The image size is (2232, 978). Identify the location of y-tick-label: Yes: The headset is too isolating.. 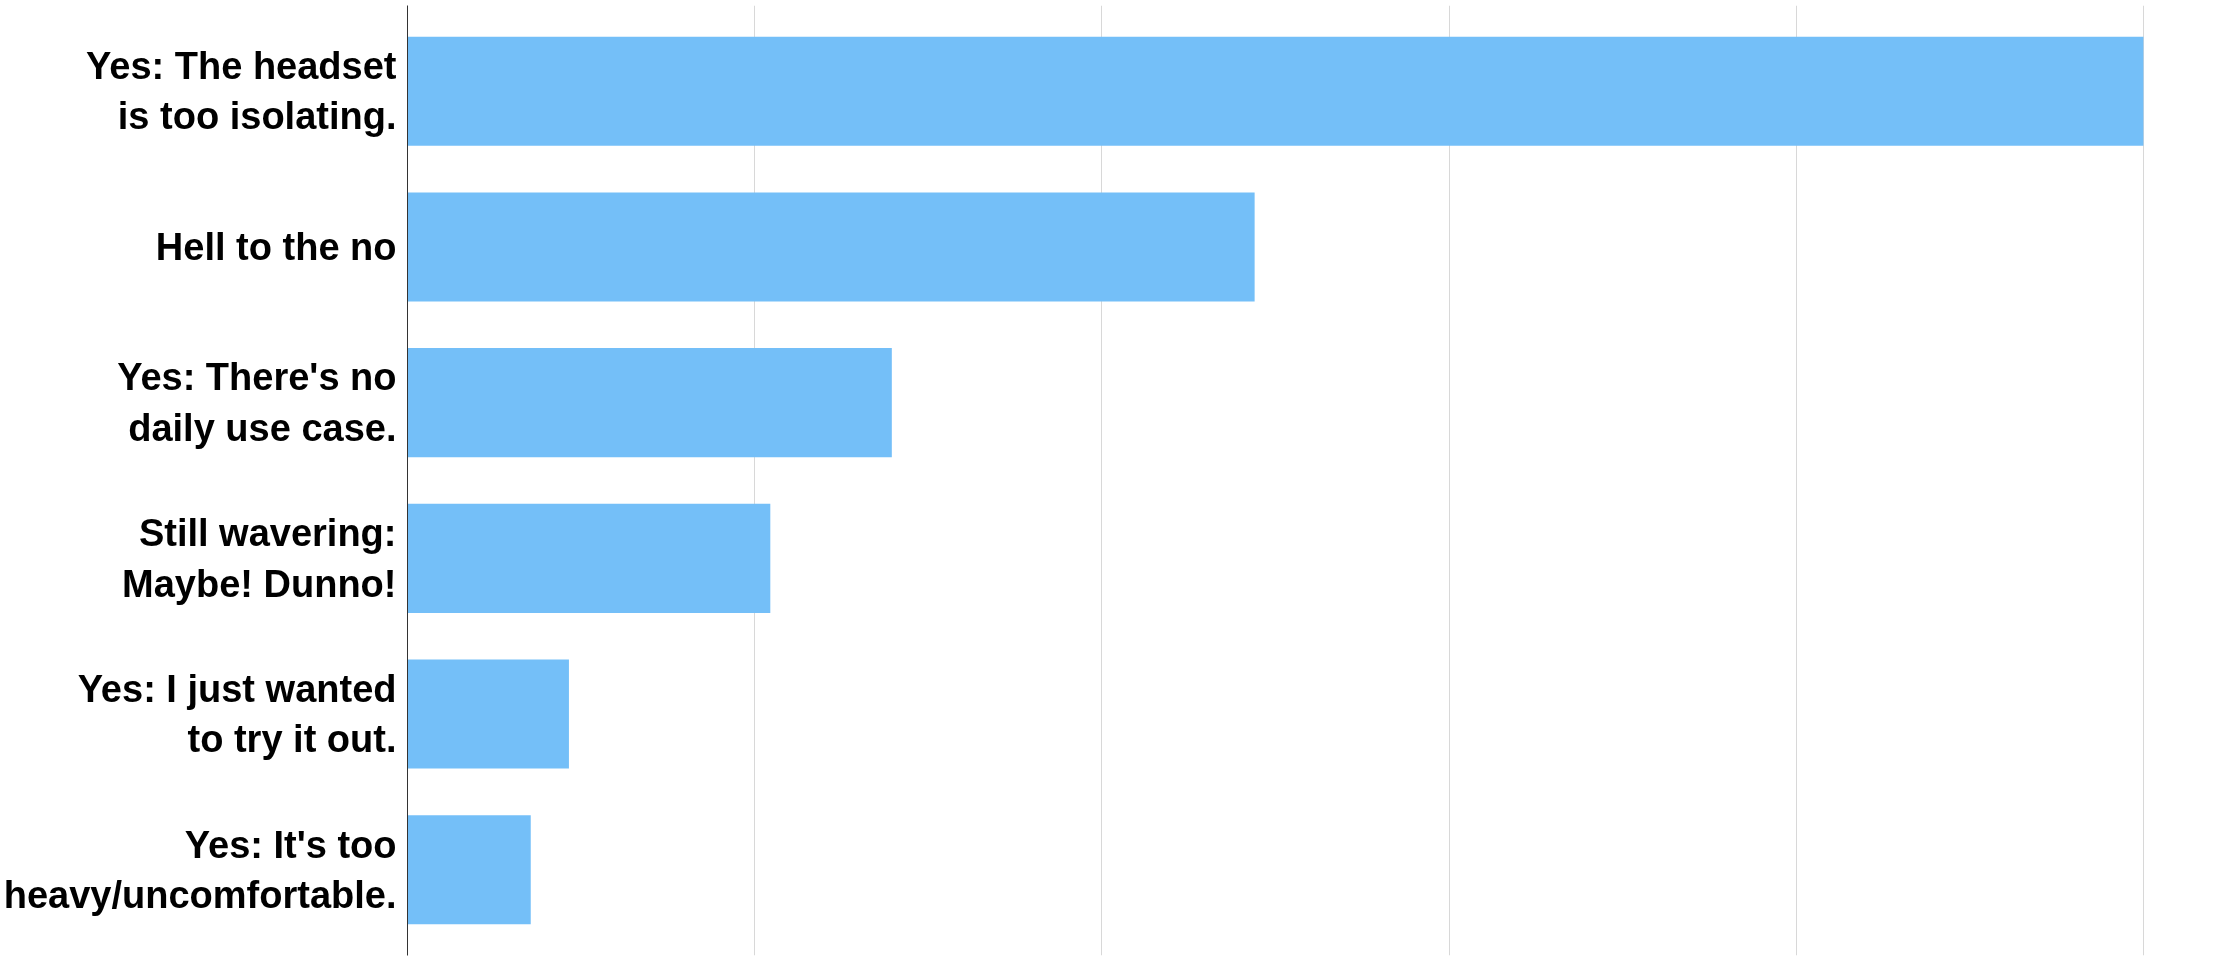
(241, 91).